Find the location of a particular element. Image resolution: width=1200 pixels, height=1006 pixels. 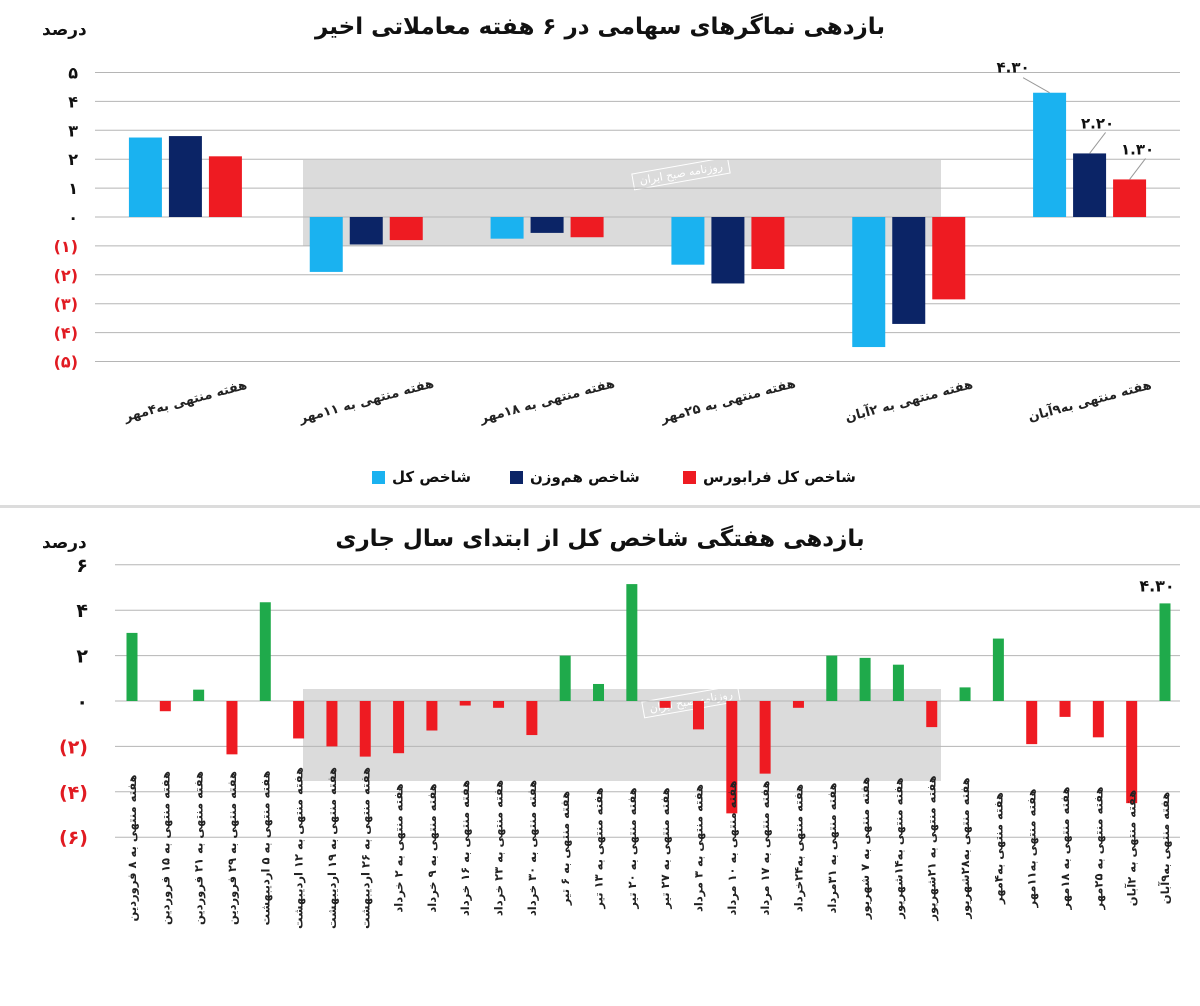

legend-label: شاخص هم‌وزن is located at coordinates (585, 477).